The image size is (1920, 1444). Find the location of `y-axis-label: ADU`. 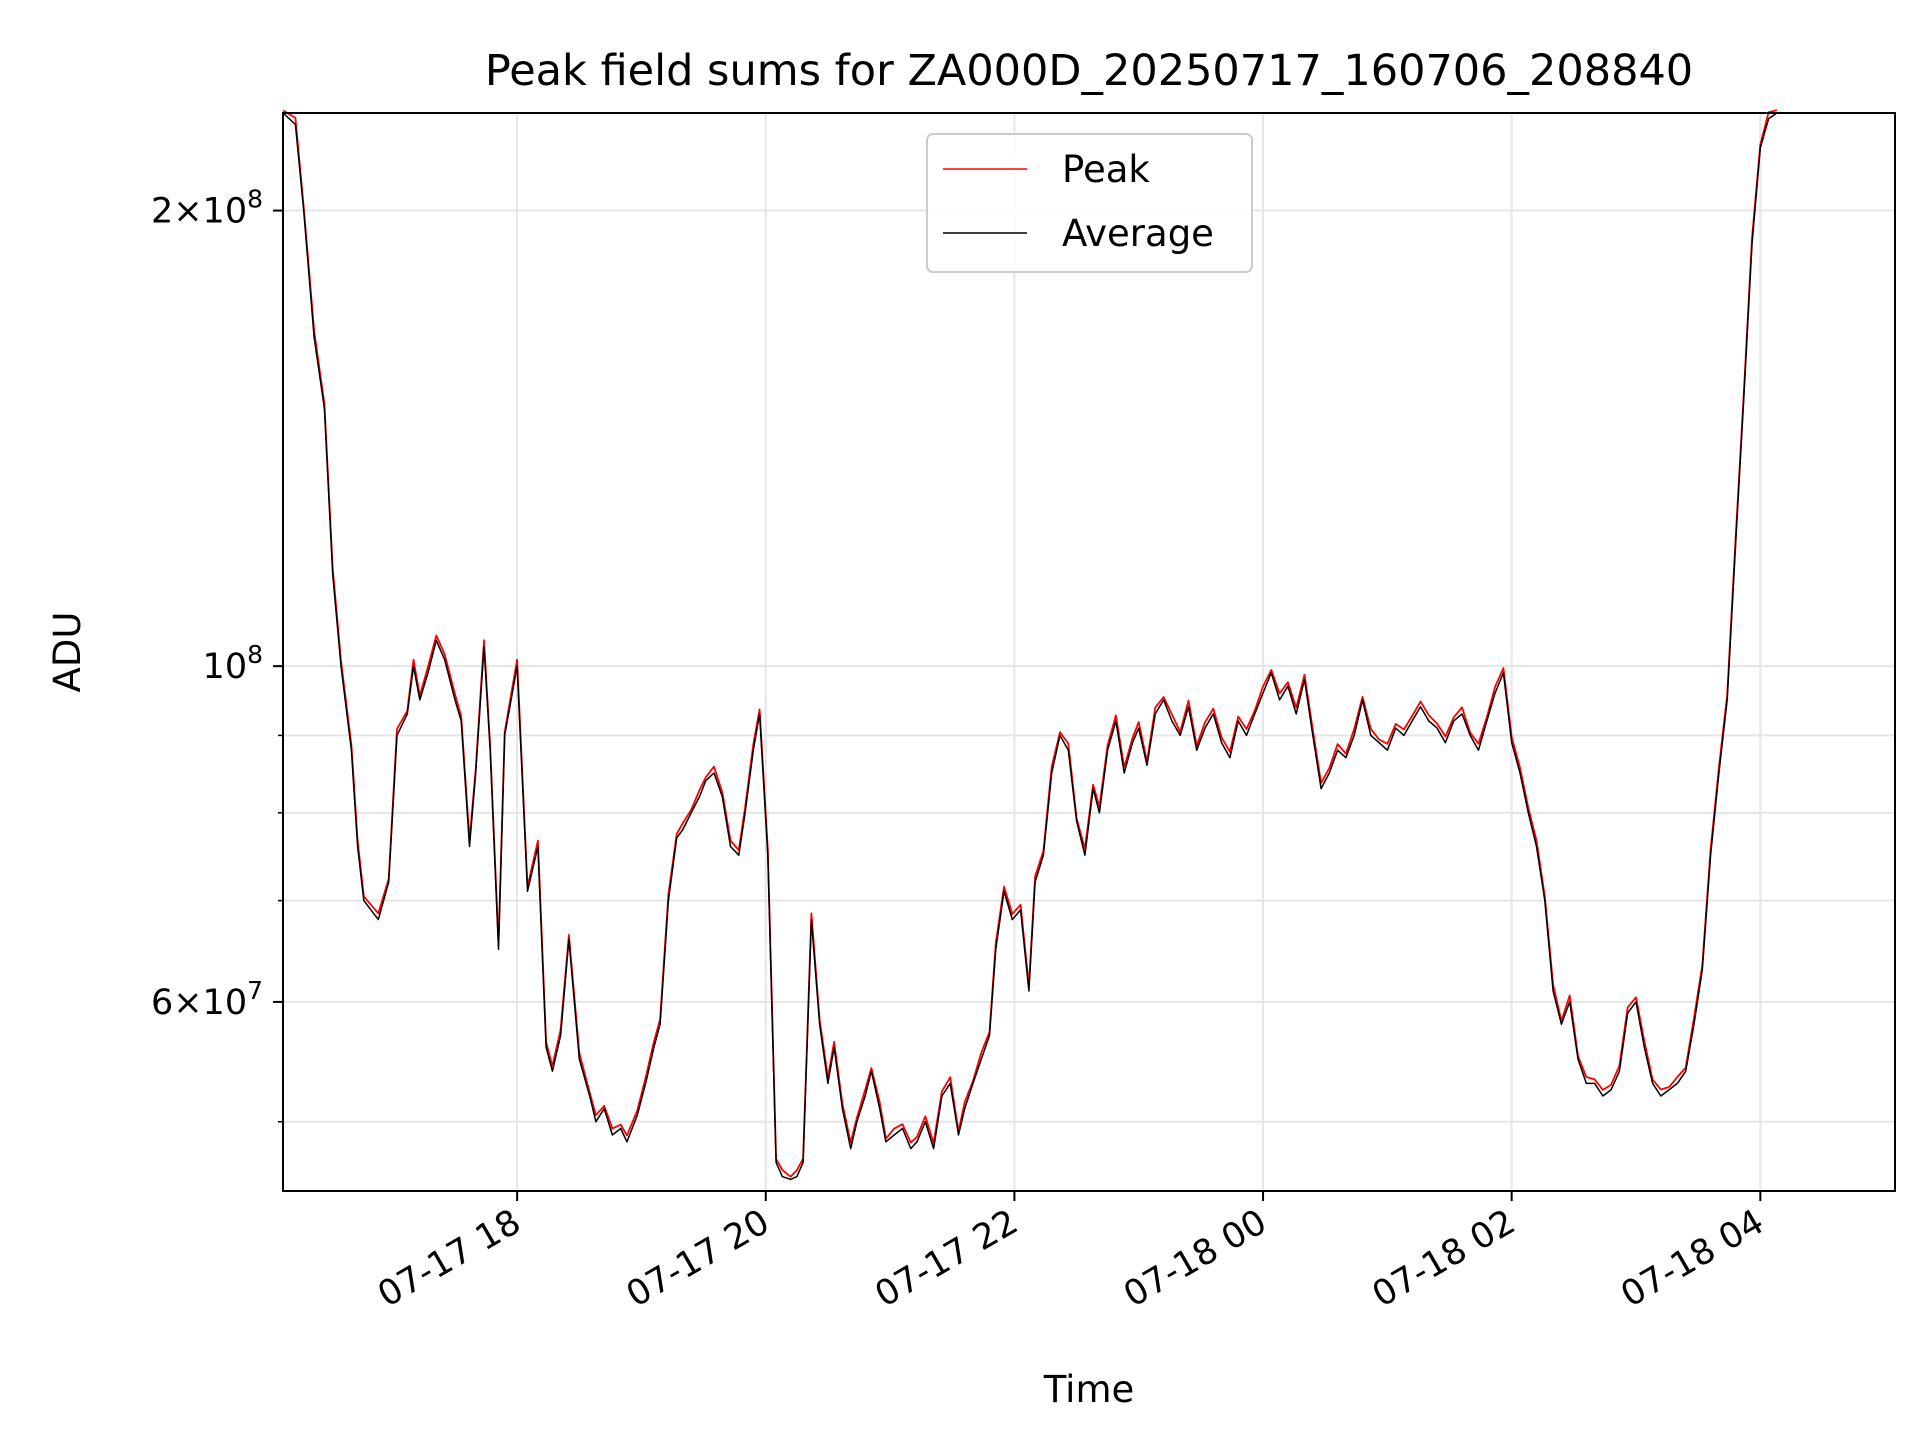

y-axis-label: ADU is located at coordinates (67, 652).